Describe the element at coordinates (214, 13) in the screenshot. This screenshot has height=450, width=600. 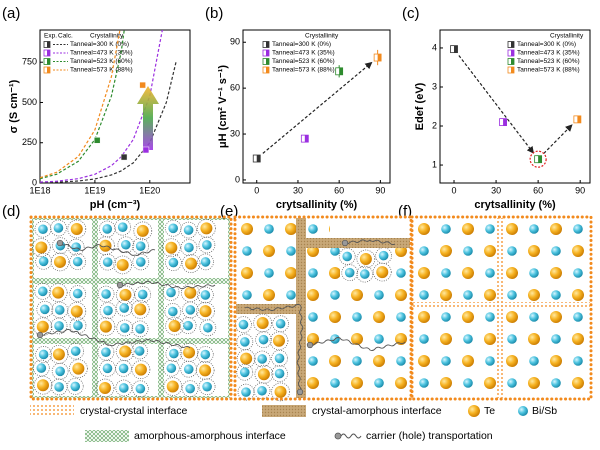
I see `panel-label: (b)` at that location.